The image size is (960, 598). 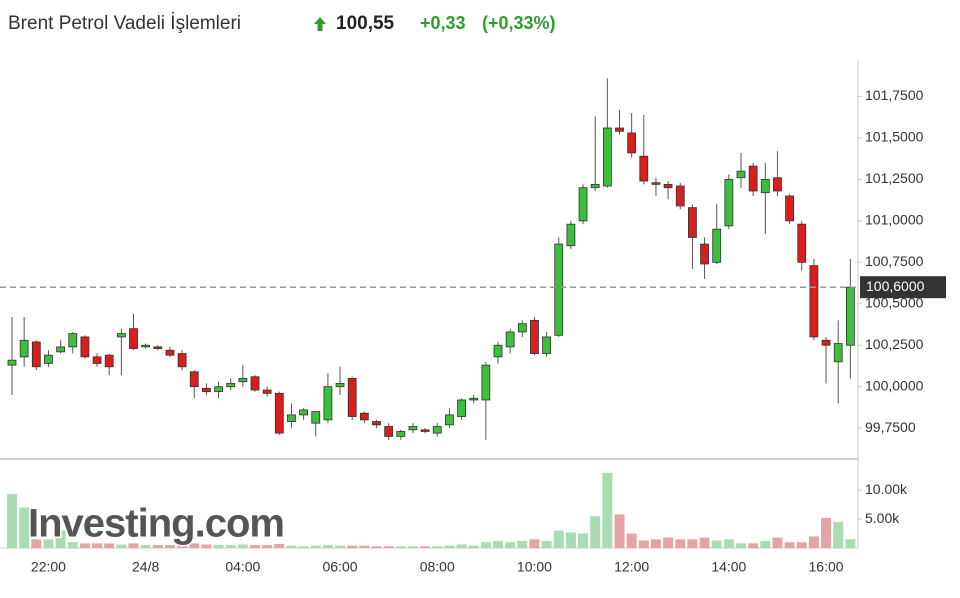 What do you see at coordinates (882, 518) in the screenshot?
I see `volume-tick-label: 5.00k` at bounding box center [882, 518].